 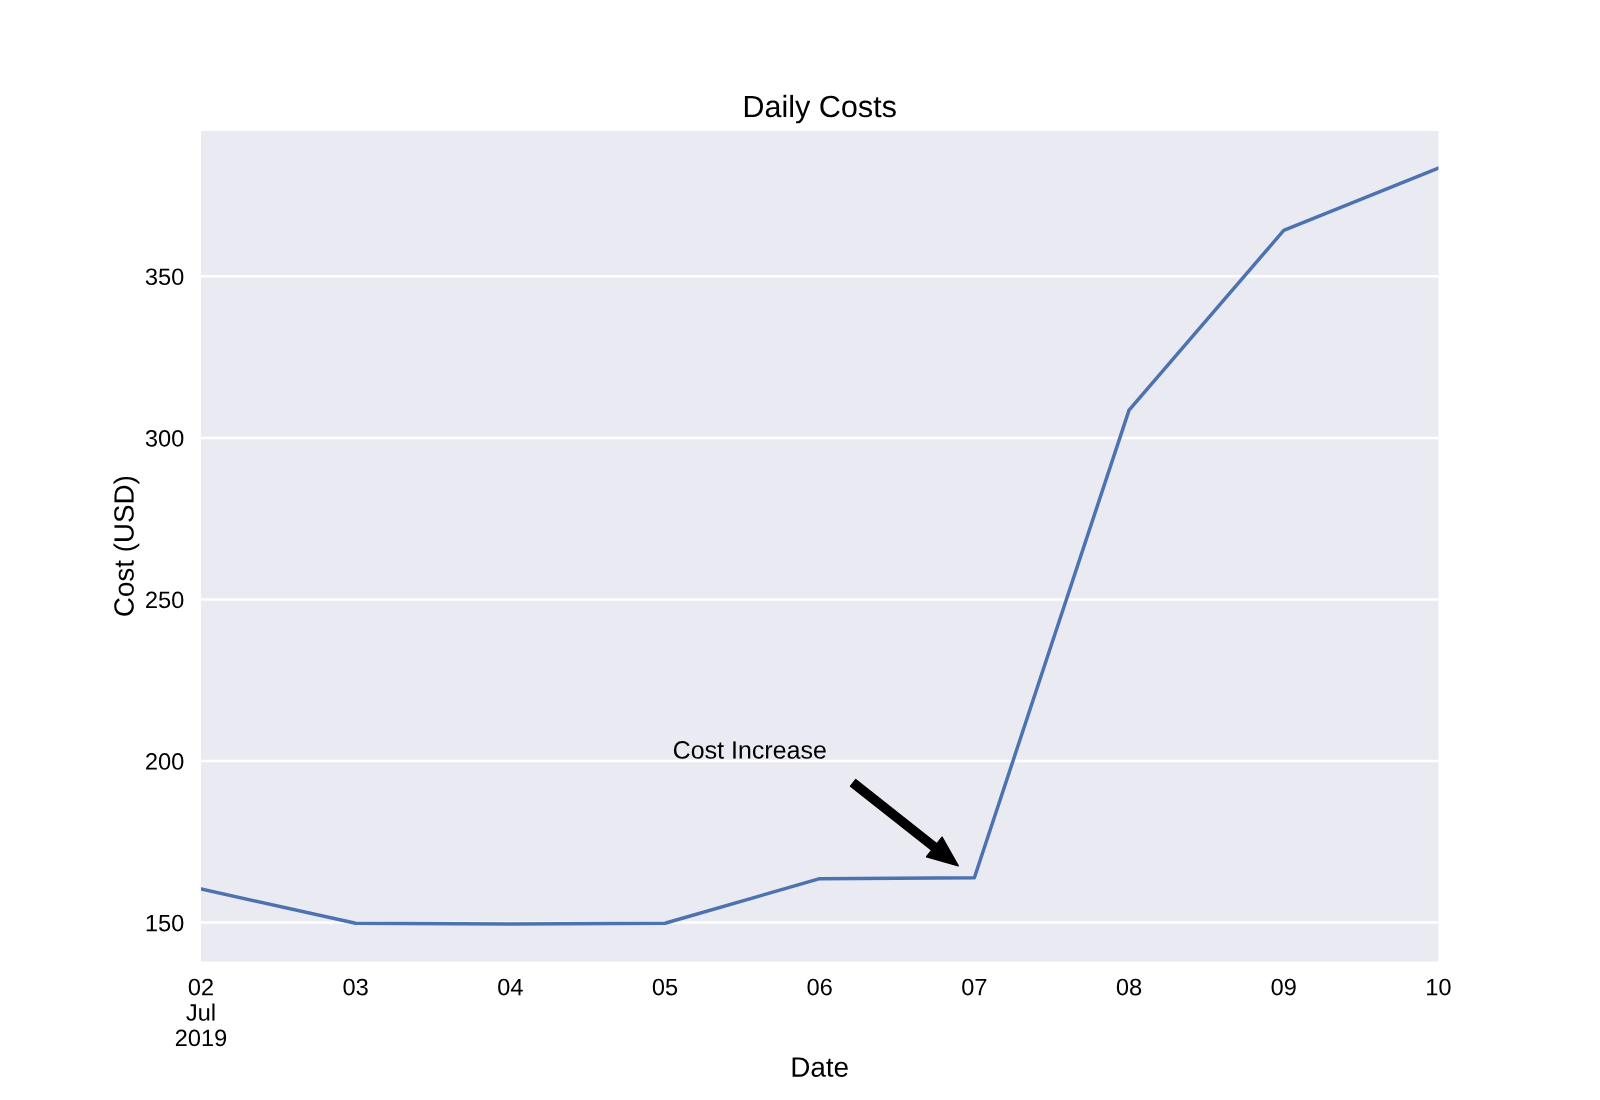 What do you see at coordinates (665, 987) in the screenshot?
I see `x-tick-label: 05` at bounding box center [665, 987].